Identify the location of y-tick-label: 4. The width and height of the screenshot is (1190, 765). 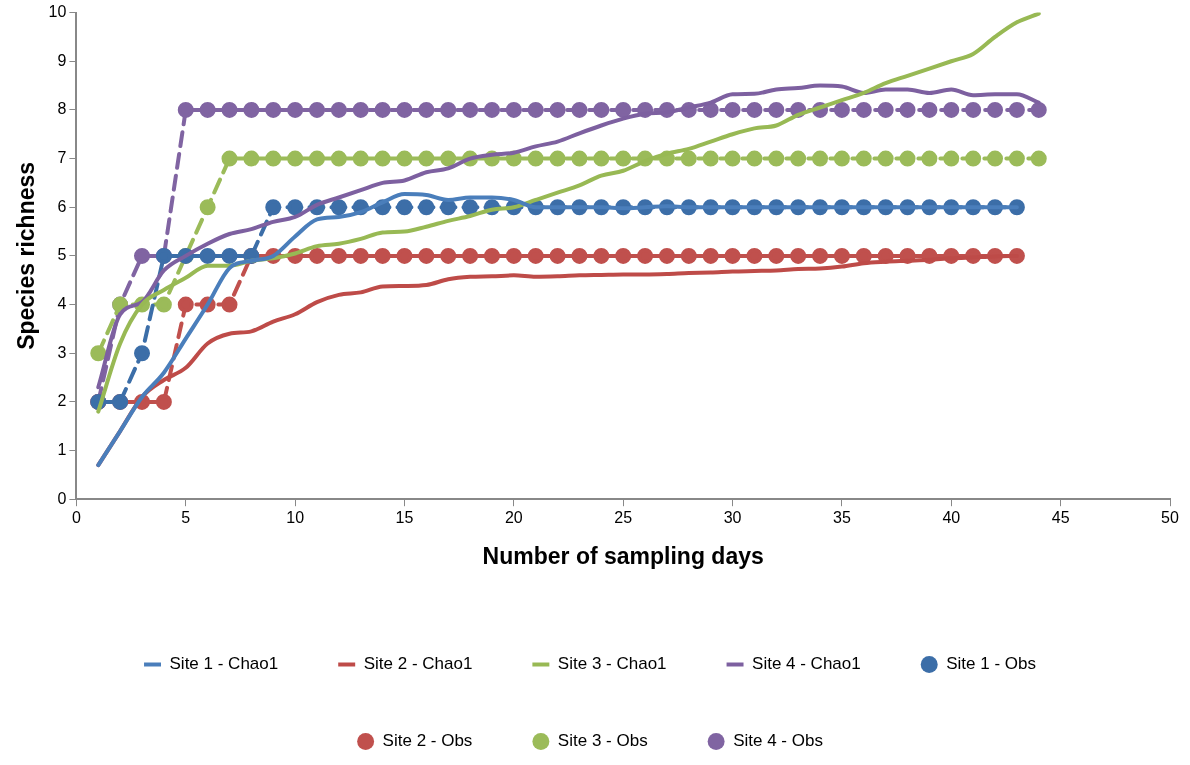
(62, 303).